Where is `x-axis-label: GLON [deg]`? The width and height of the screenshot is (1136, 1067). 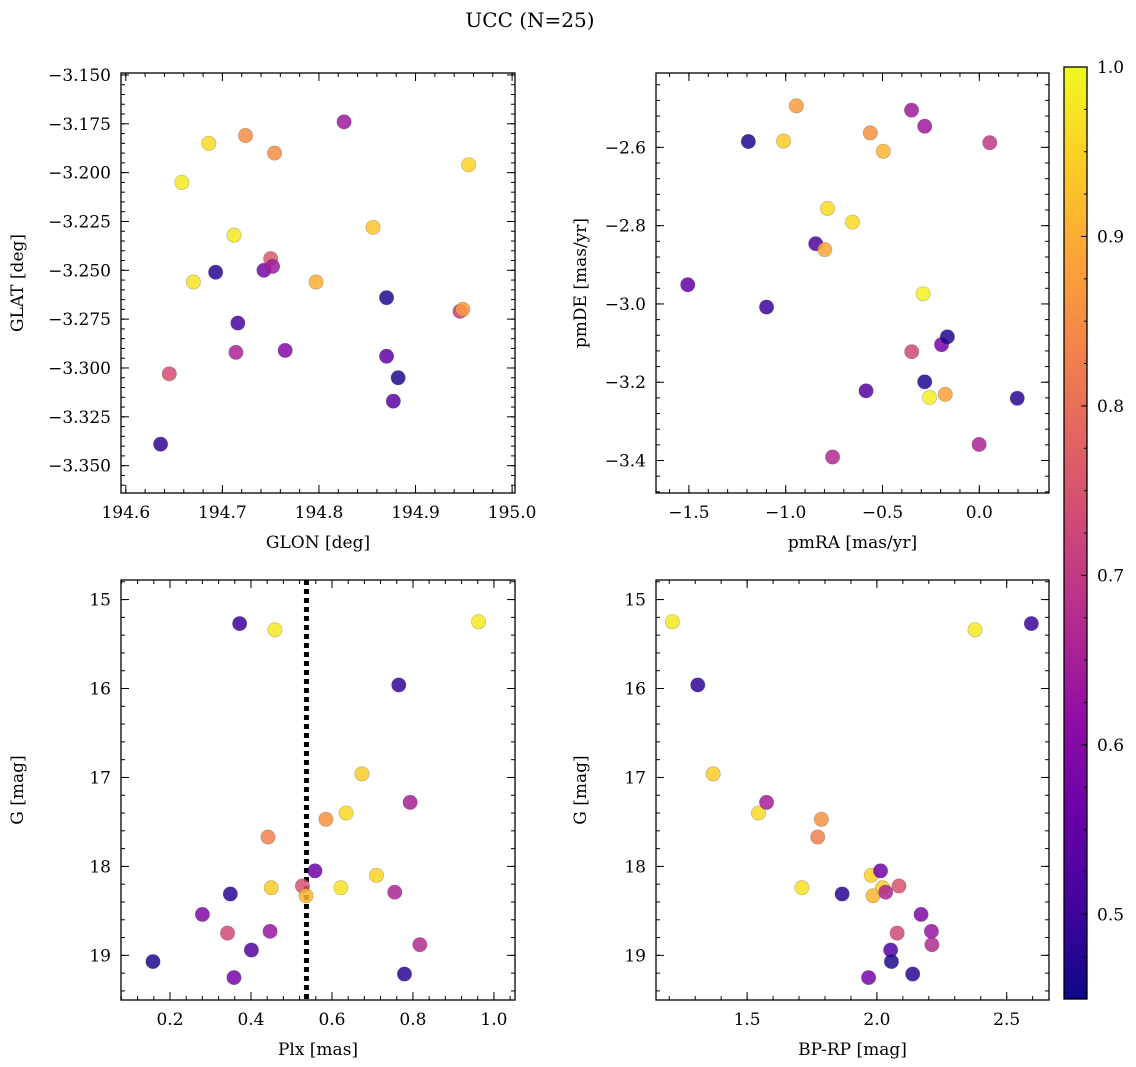
x-axis-label: GLON [deg] is located at coordinates (318, 543).